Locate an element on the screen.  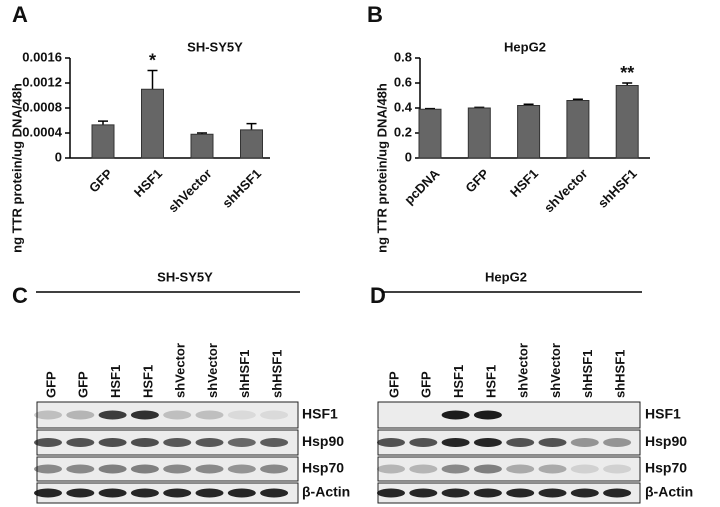
significance-label: * is located at coordinates (152, 60).